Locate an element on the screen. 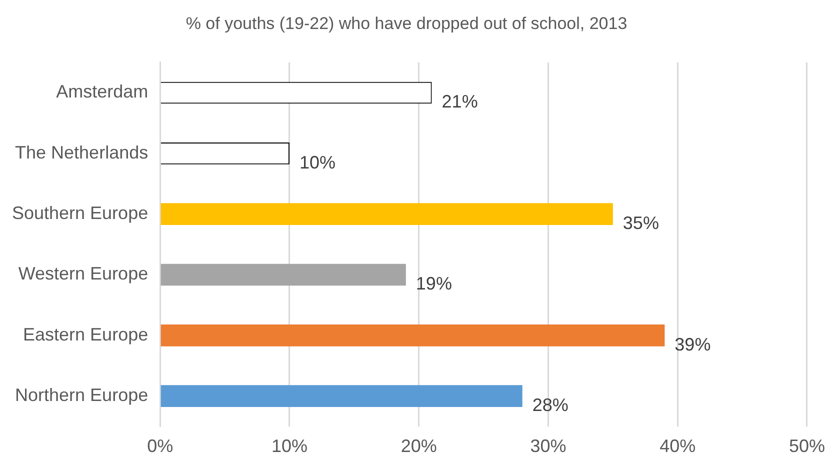 This screenshot has width=835, height=476. x-tick-label: 50% is located at coordinates (806, 446).